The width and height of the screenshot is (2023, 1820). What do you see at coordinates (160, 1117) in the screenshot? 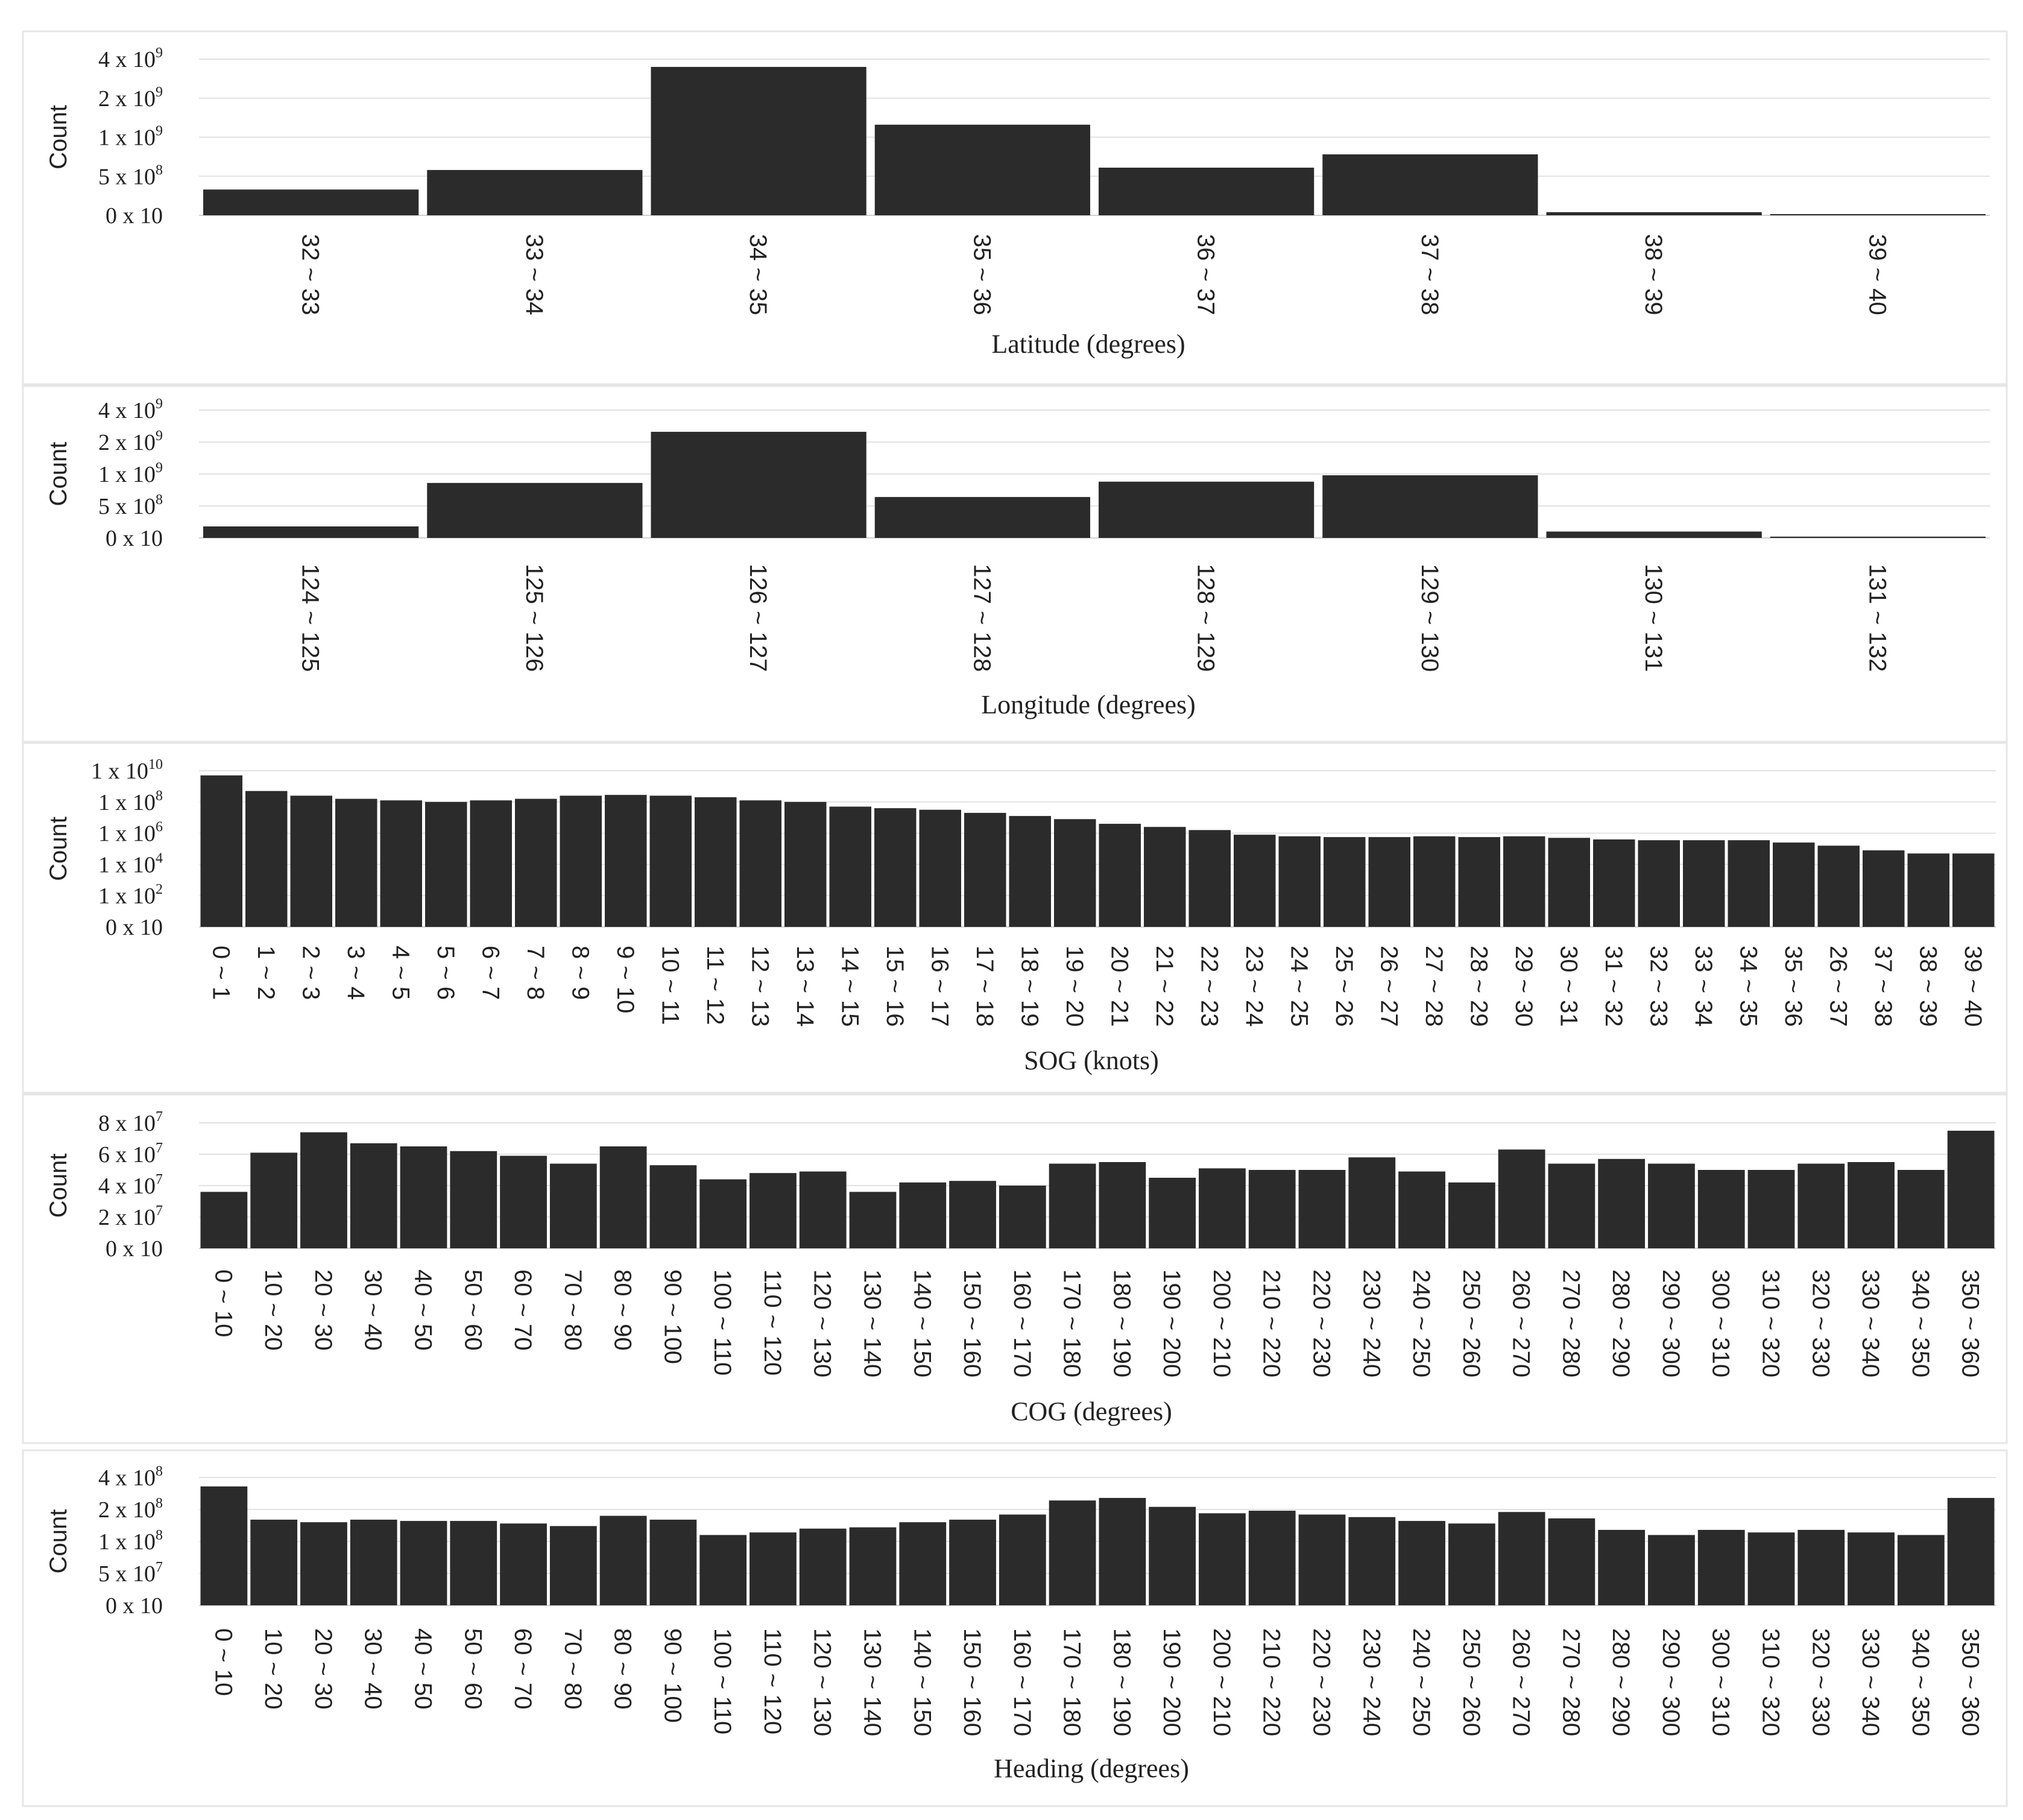
I see `y-tick-exponent: 7` at bounding box center [160, 1117].